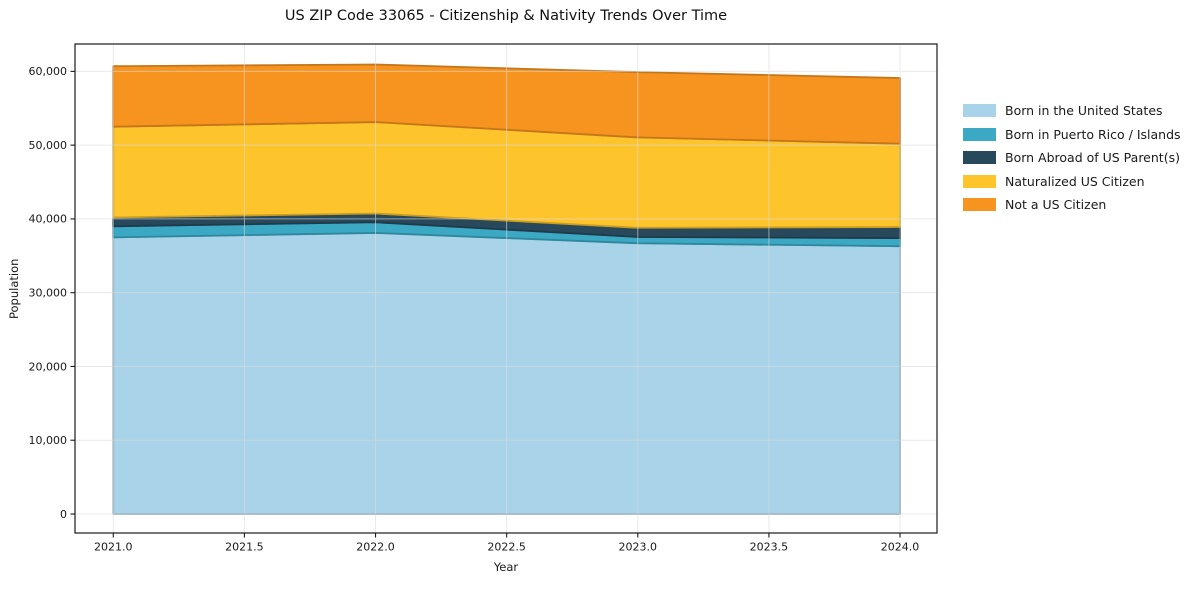 This screenshot has width=1189, height=590. I want to click on legend-item-born-abroad-of-us-parent-s: Born Abroad of US Parent(s), so click(1072, 157).